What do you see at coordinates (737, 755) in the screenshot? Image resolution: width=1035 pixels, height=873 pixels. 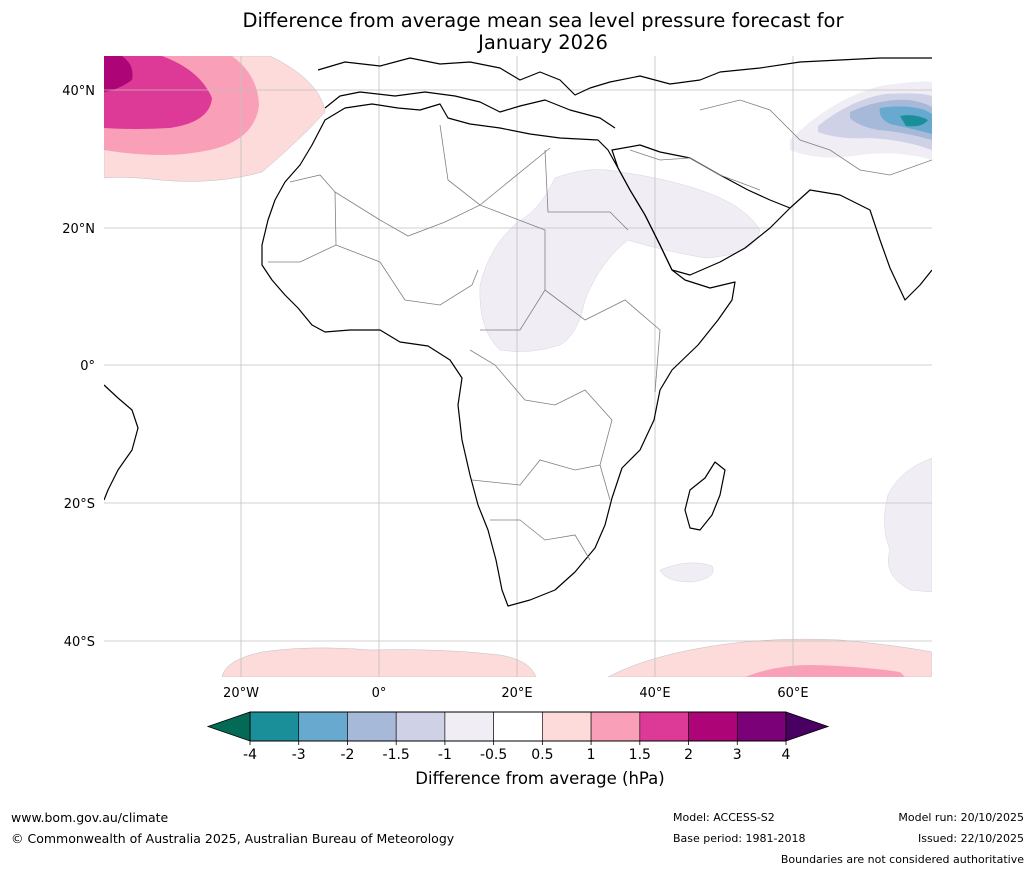 I see `colorbar-tick-label: 3` at bounding box center [737, 755].